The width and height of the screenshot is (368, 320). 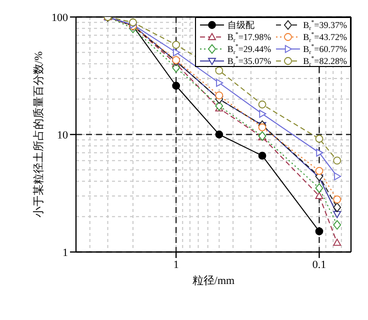 I want to click on legend-label: B$_{r}$$^{*}$=43.72%, so click(x=325, y=37).